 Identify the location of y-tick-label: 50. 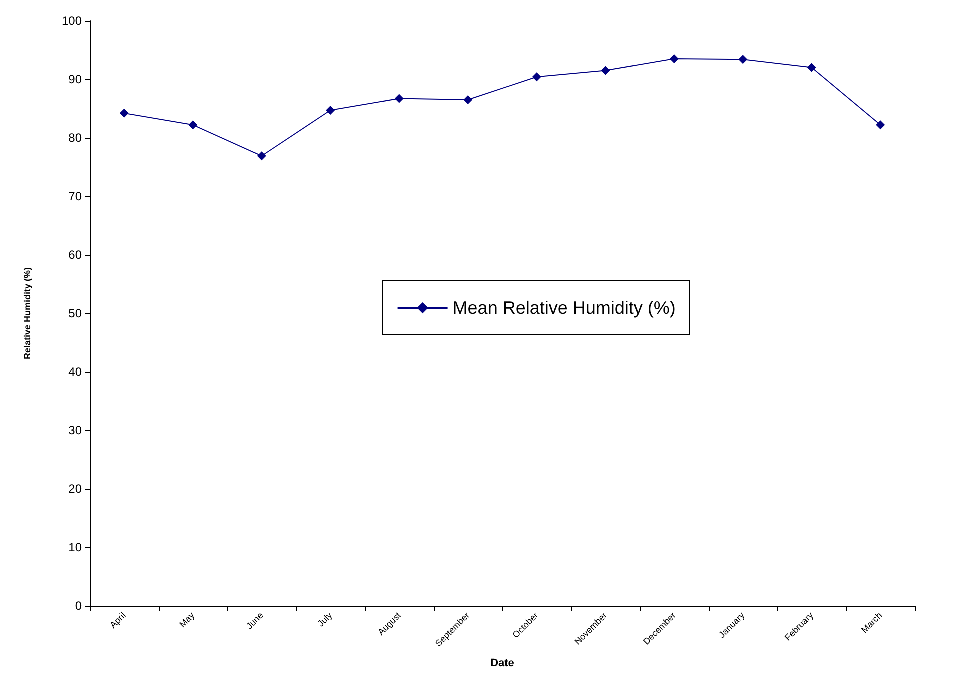
(75, 313).